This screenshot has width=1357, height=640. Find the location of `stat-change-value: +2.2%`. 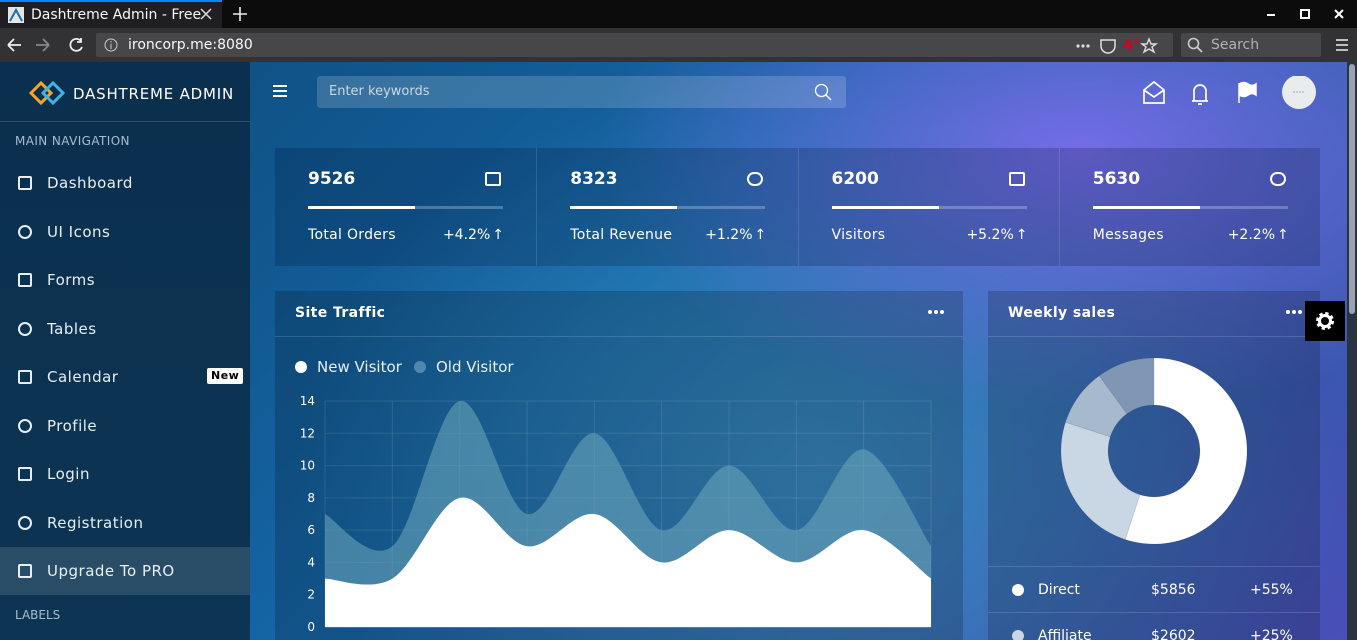

stat-change-value: +2.2% is located at coordinates (1251, 235).